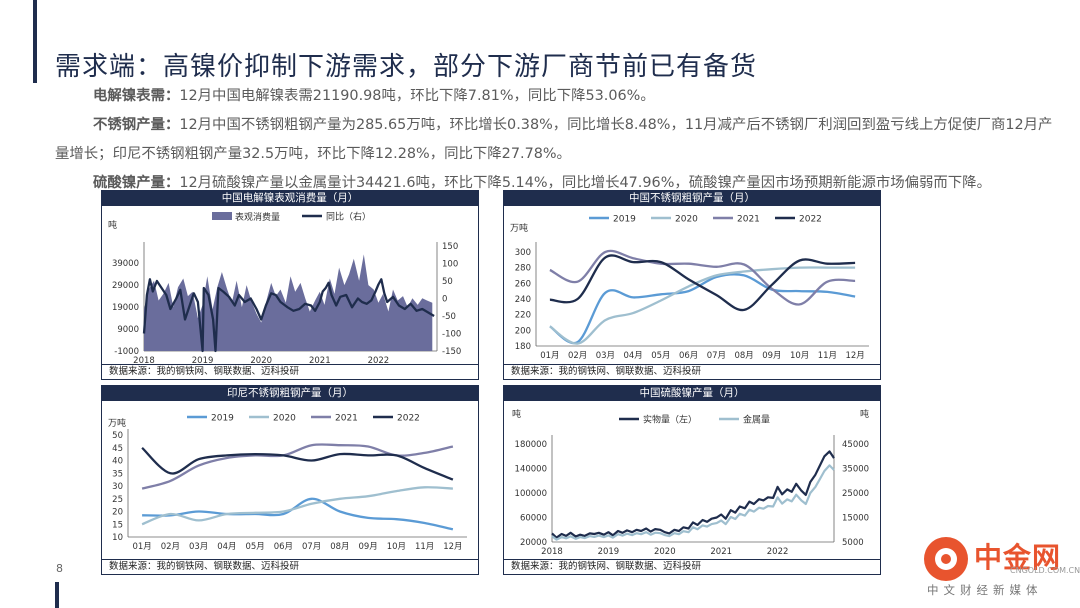  I want to click on y-tick-label: 180, so click(523, 347).